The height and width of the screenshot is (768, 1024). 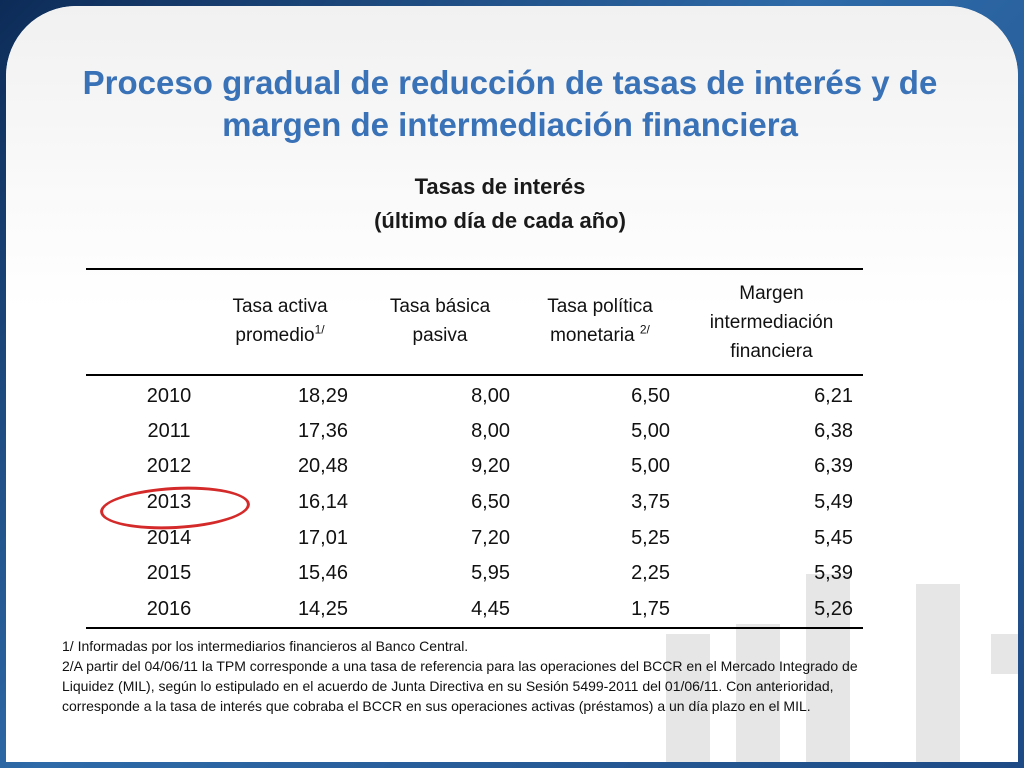 I want to click on table-row: 2015 15,46 5,95 2,25 5,39, so click(x=474, y=573).